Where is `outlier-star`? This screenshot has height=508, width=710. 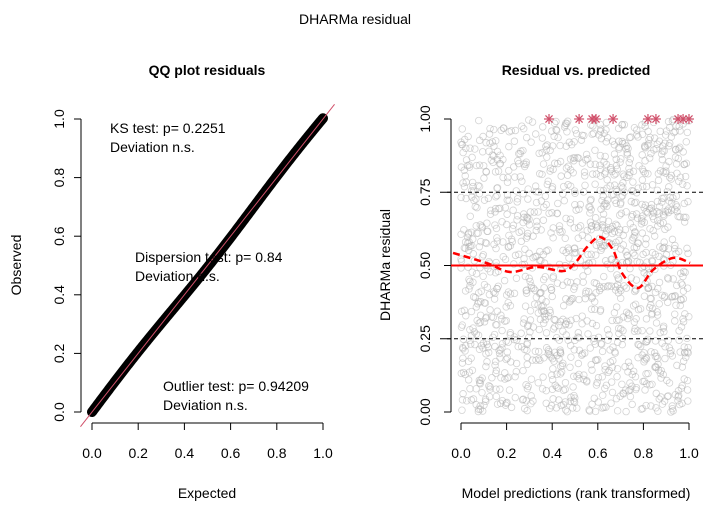 outlier-star is located at coordinates (579, 119).